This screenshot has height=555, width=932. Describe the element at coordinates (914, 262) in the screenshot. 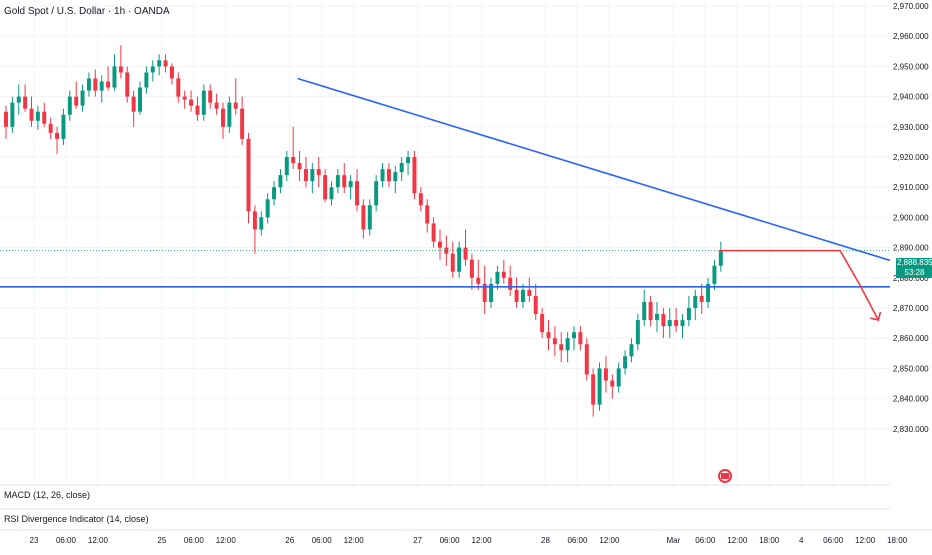

I see `current-price: 2,888.835` at that location.